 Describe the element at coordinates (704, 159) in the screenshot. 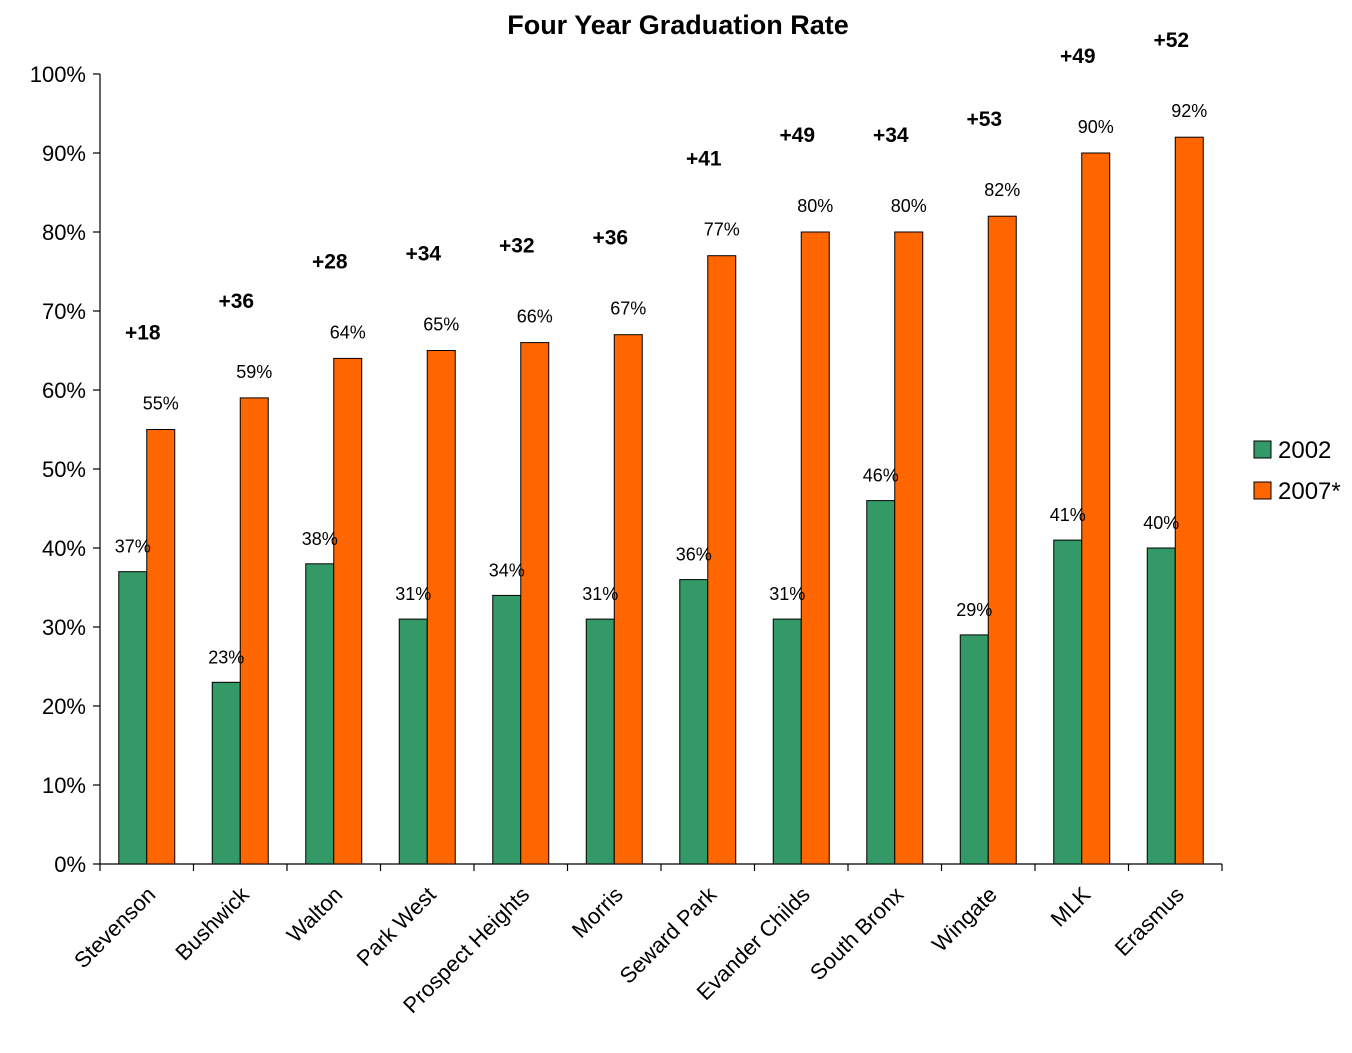

I see `difference-label: +41` at that location.